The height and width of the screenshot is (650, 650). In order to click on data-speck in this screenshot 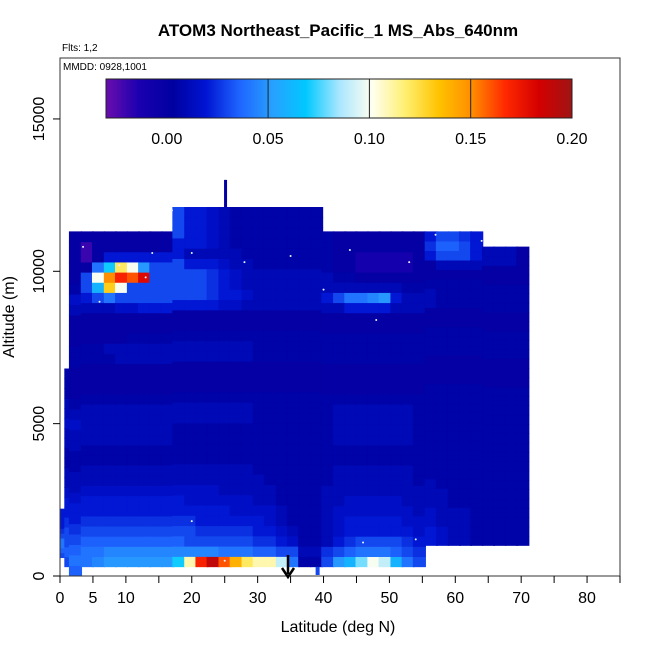, I will do `click(349, 249)`.